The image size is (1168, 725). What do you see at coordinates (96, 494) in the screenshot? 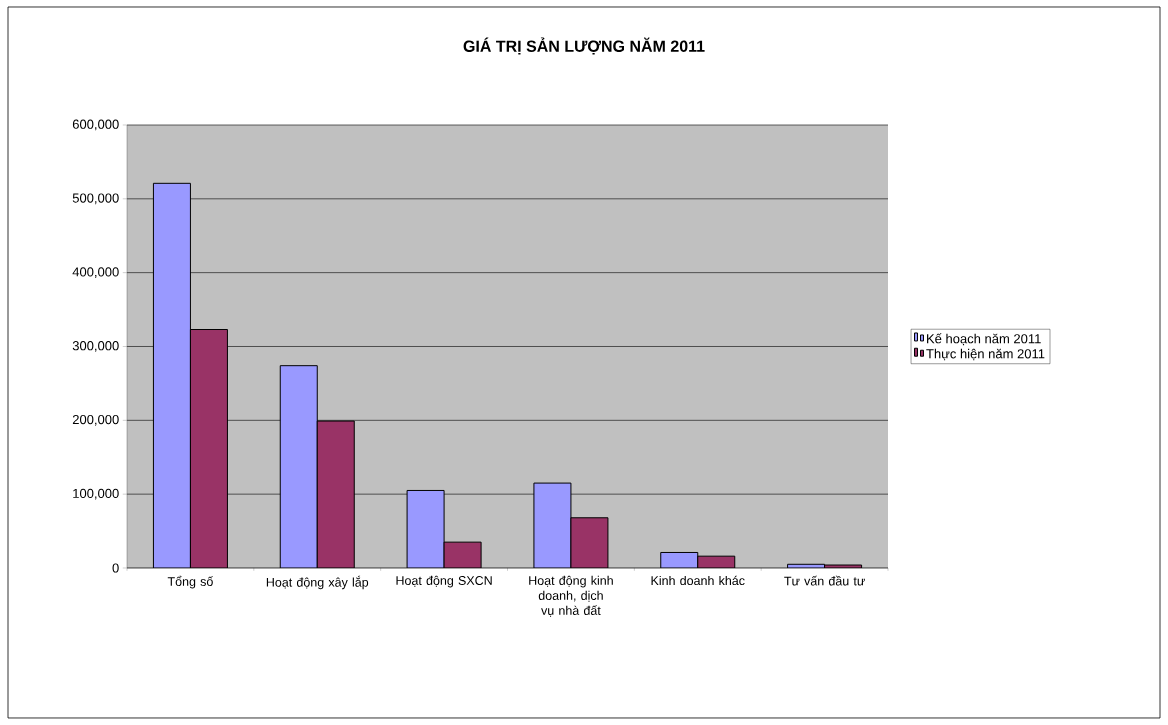
I see `y-tick-label: 100,000` at bounding box center [96, 494].